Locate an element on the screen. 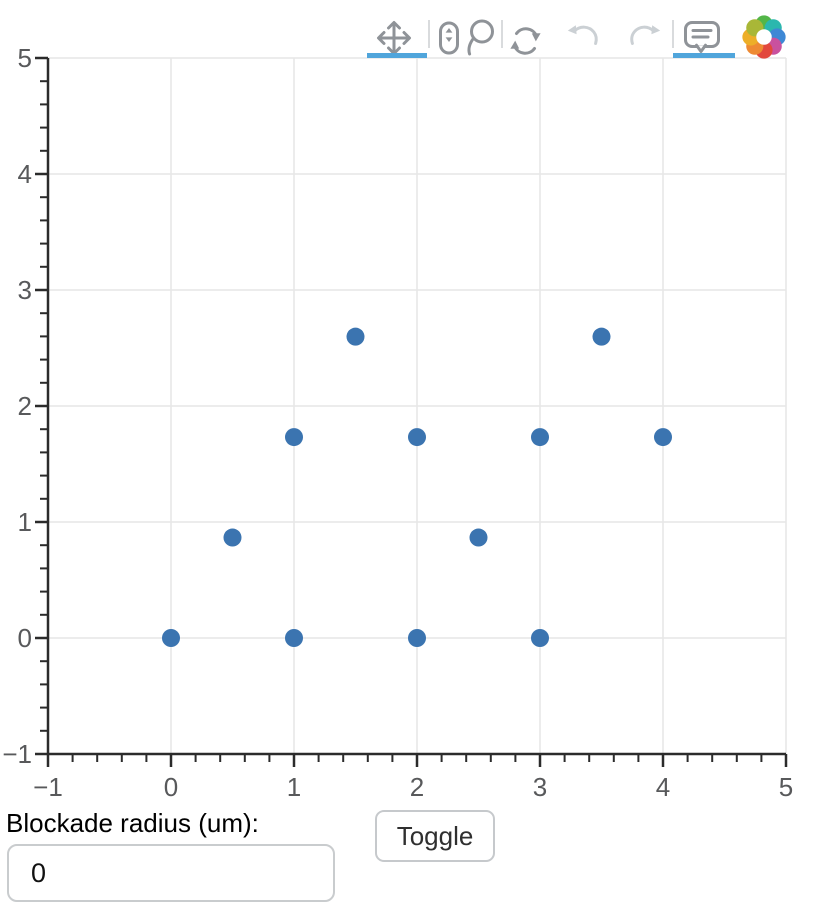  x-tick-label: 2 is located at coordinates (417, 787).